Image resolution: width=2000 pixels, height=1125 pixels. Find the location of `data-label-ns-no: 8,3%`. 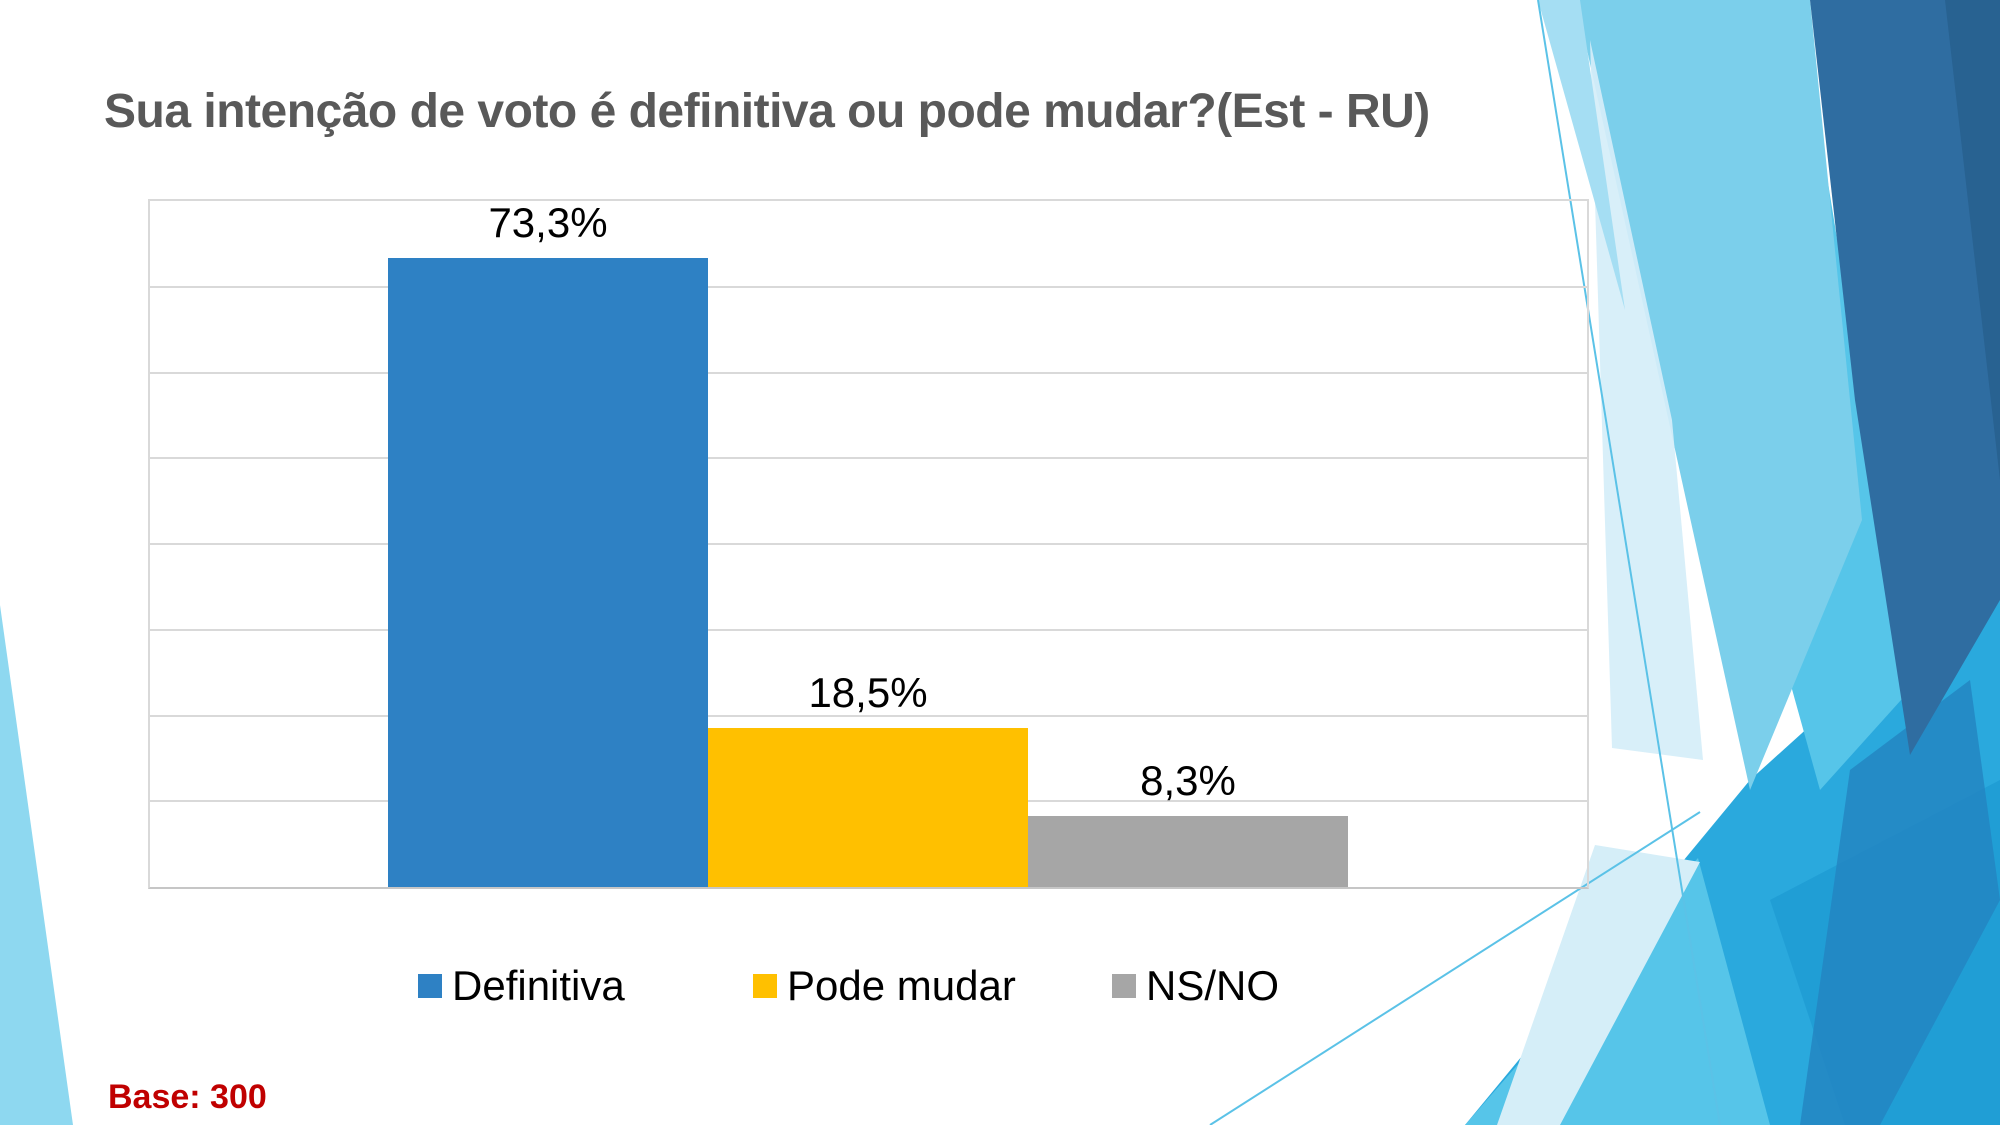

data-label-ns-no: 8,3% is located at coordinates (1188, 780).